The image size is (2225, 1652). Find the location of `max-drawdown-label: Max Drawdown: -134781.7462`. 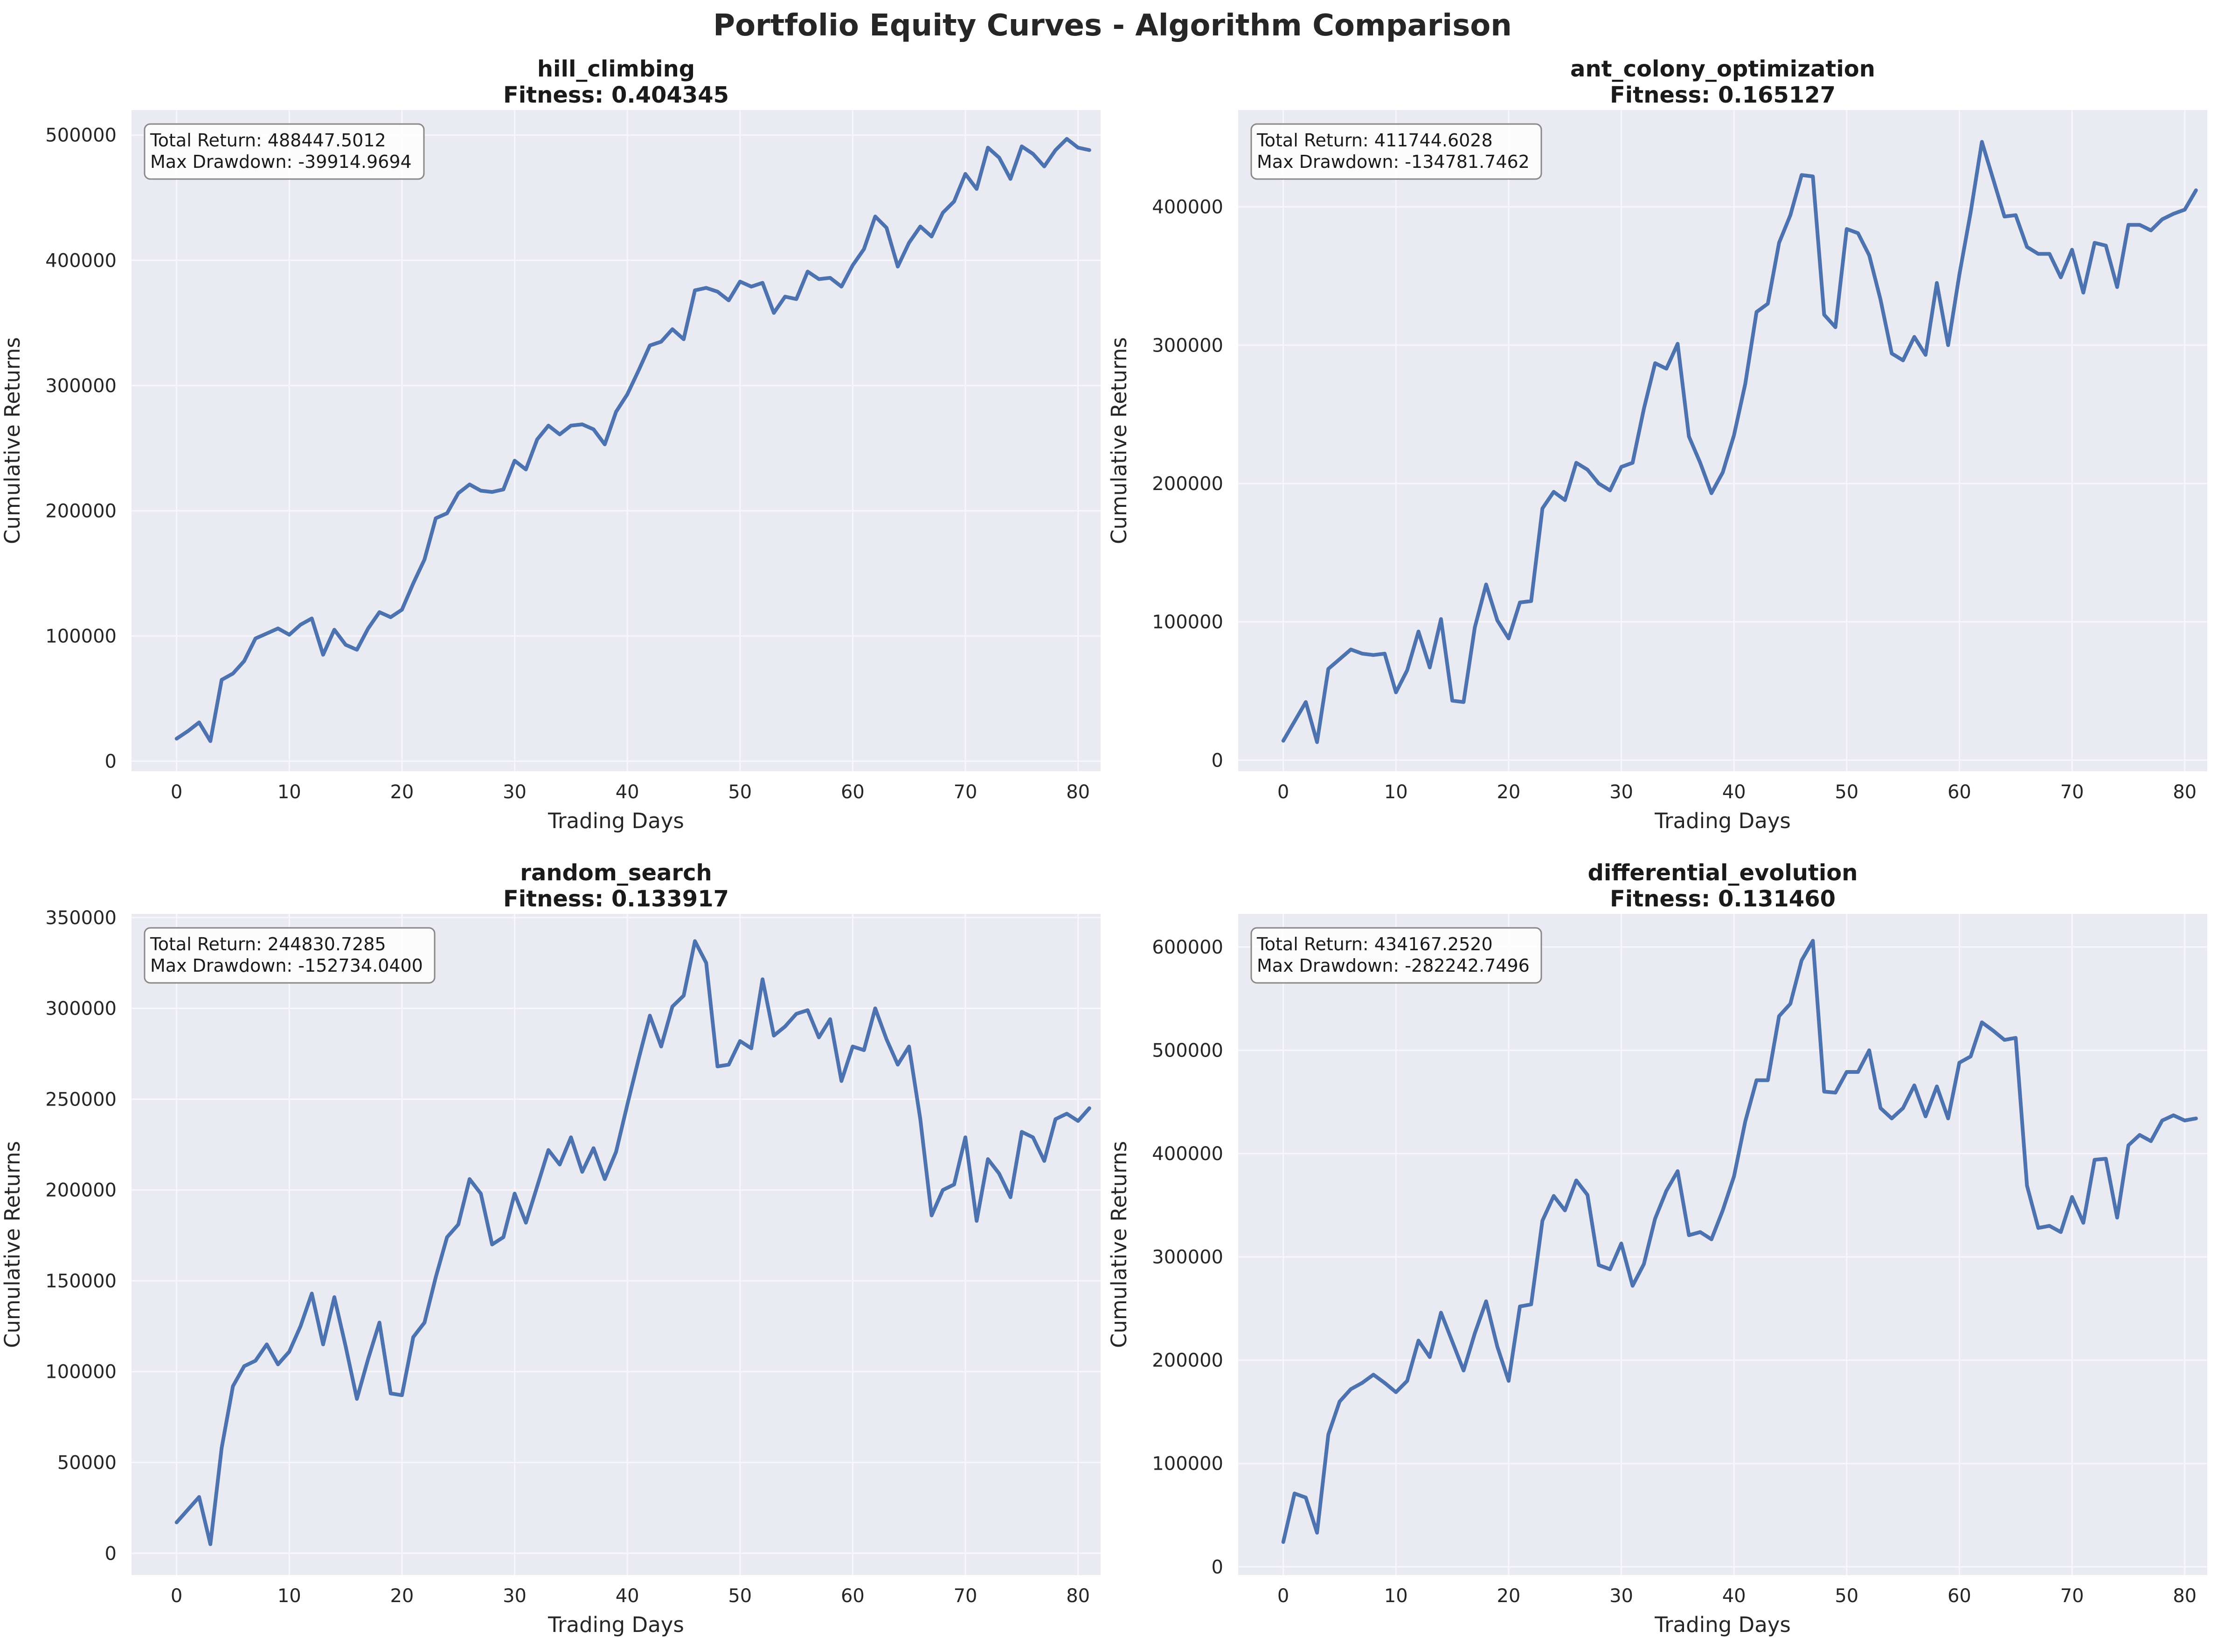

max-drawdown-label: Max Drawdown: -134781.7462 is located at coordinates (1393, 162).